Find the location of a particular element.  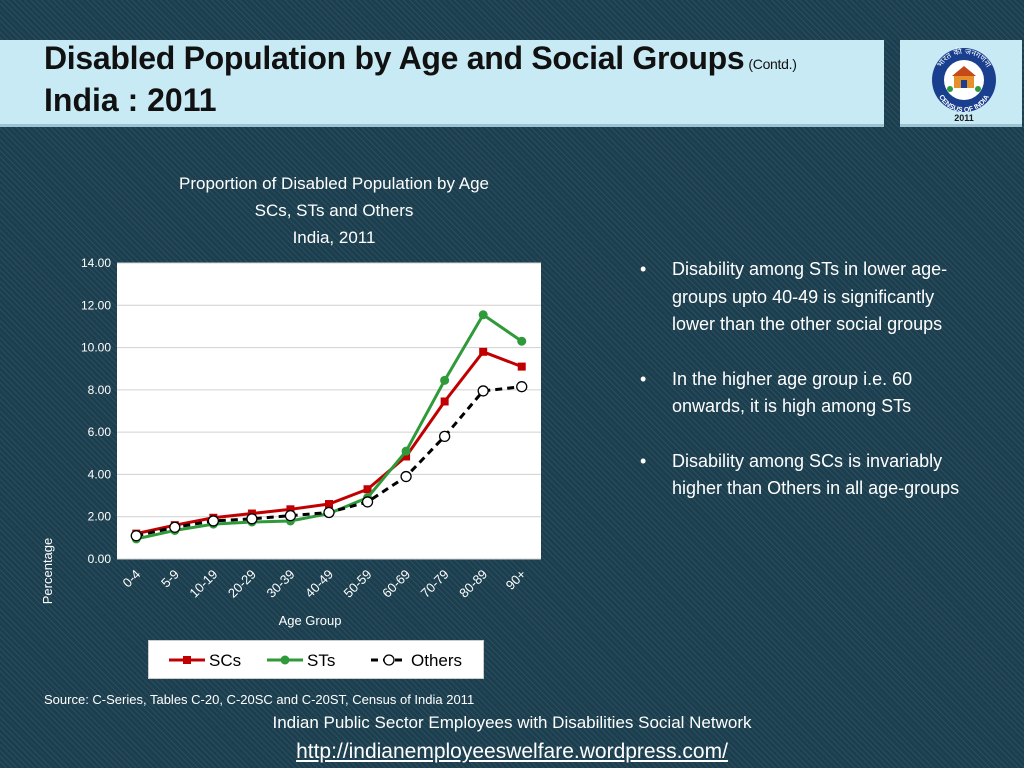

x-tick-label: 60-69 is located at coordinates (396, 584).